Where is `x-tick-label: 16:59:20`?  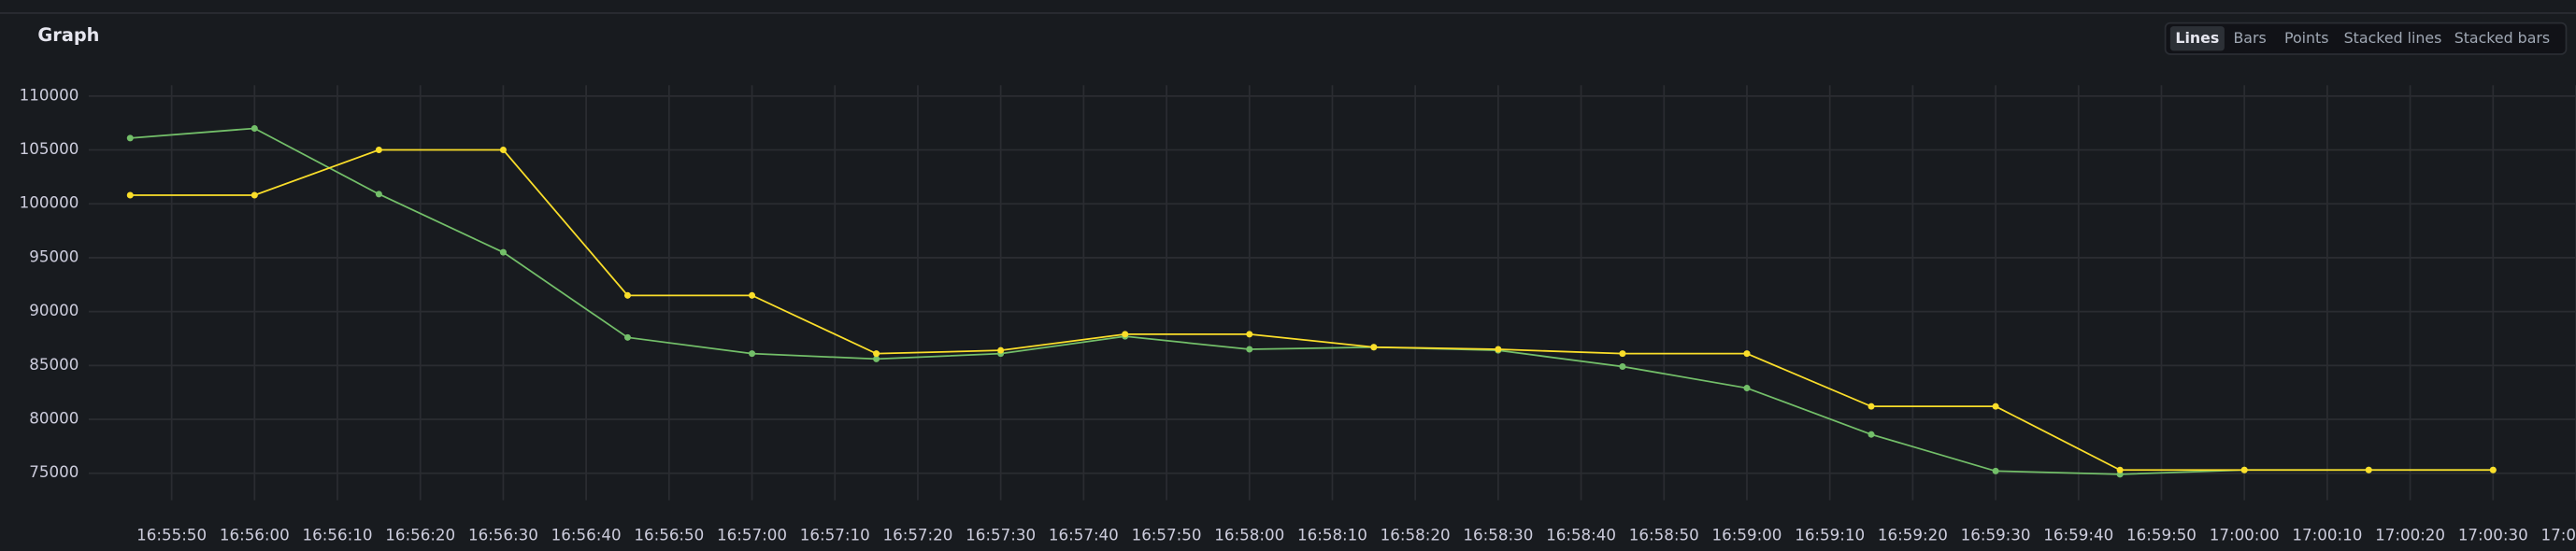
x-tick-label: 16:59:20 is located at coordinates (1913, 535).